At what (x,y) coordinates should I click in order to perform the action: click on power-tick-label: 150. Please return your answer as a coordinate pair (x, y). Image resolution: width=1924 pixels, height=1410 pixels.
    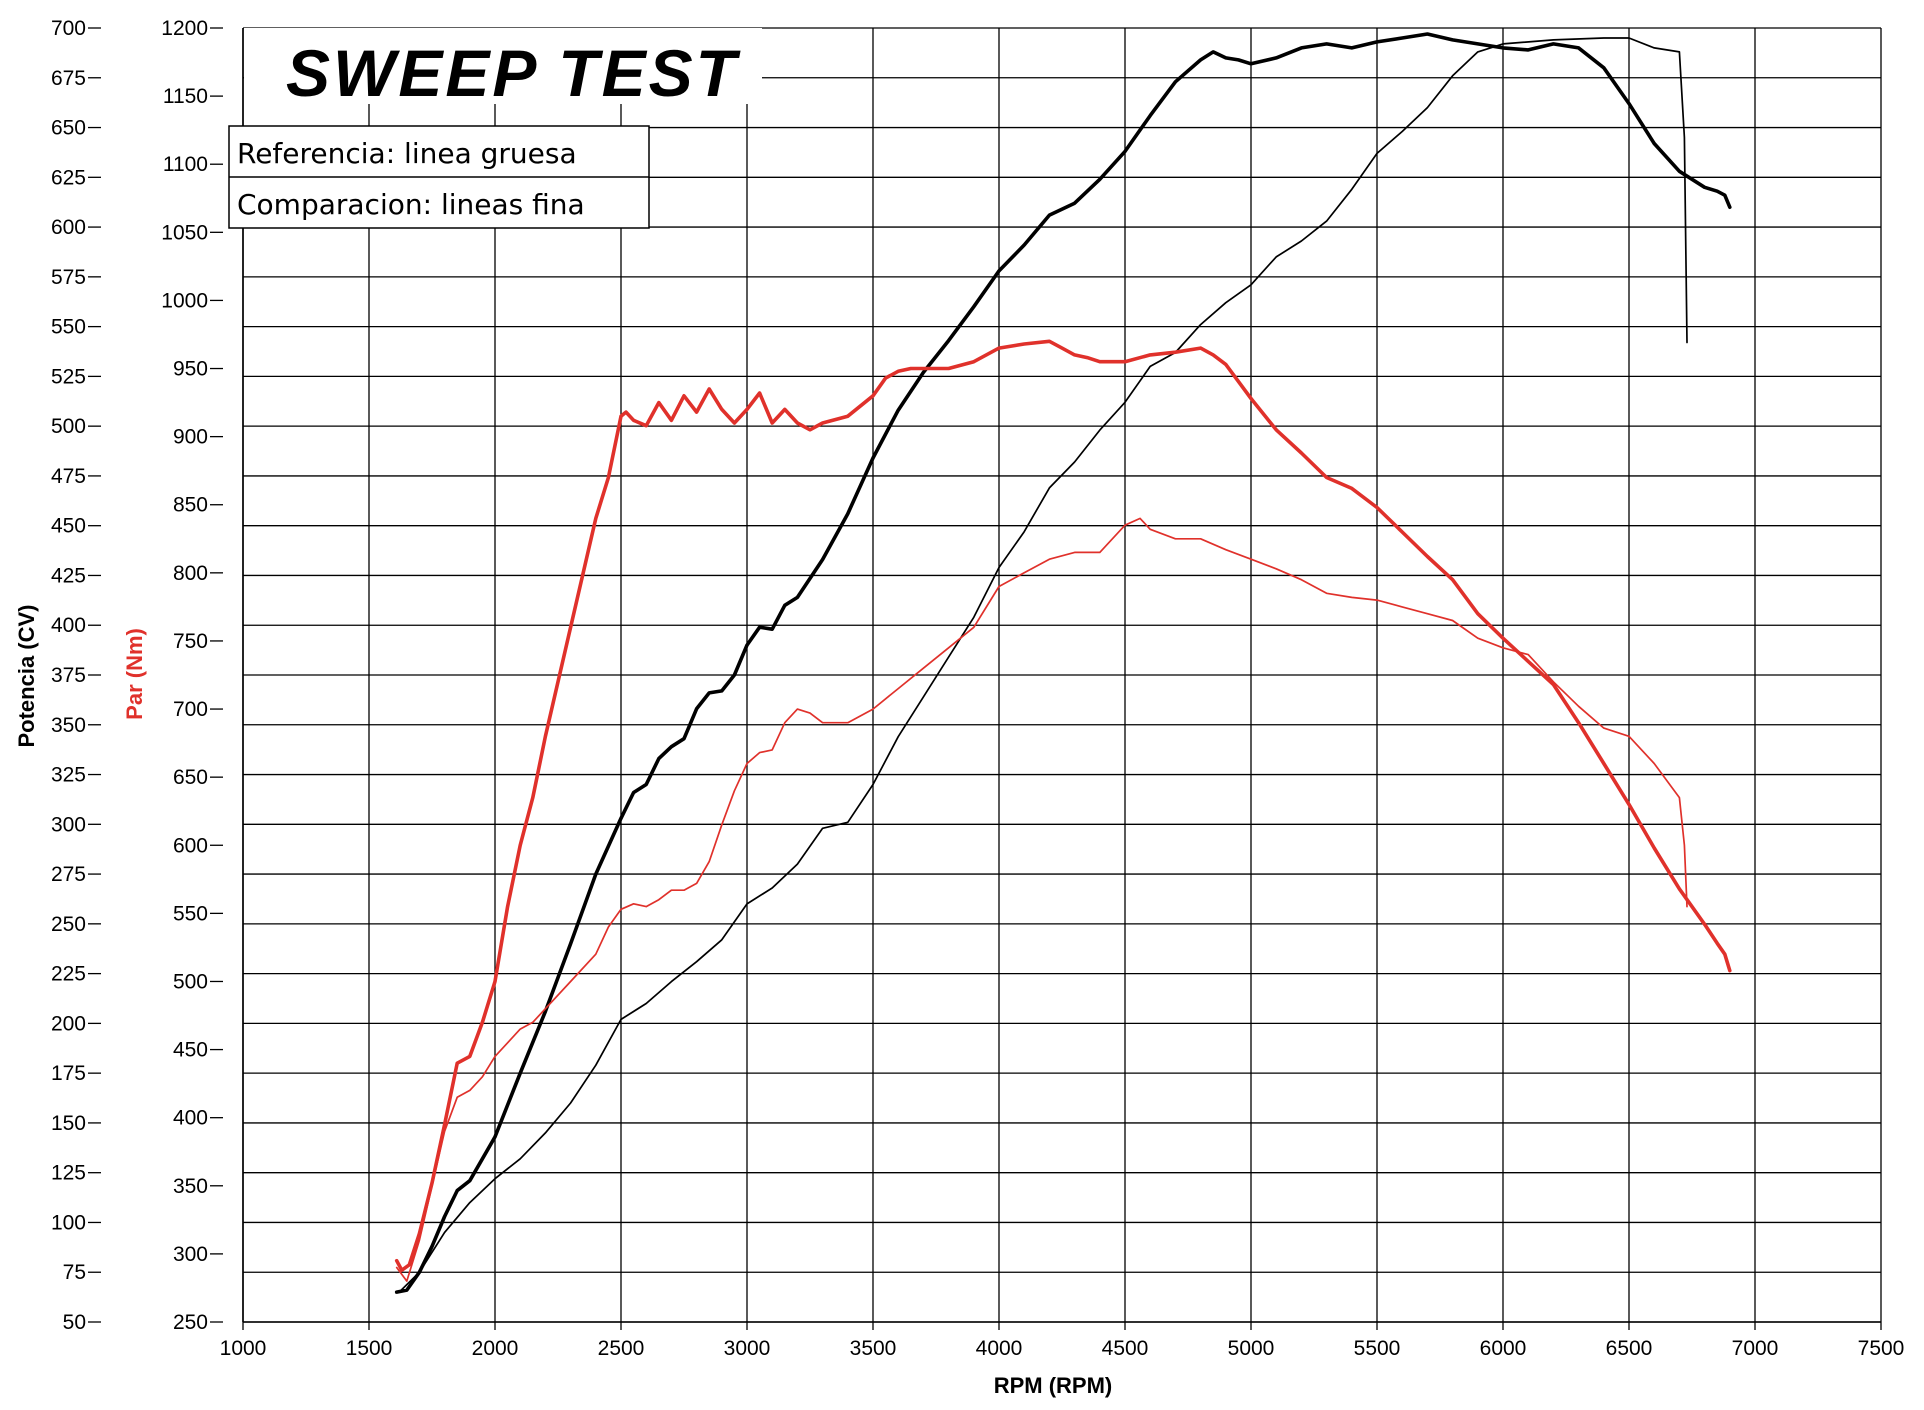
    Looking at the image, I should click on (68, 1123).